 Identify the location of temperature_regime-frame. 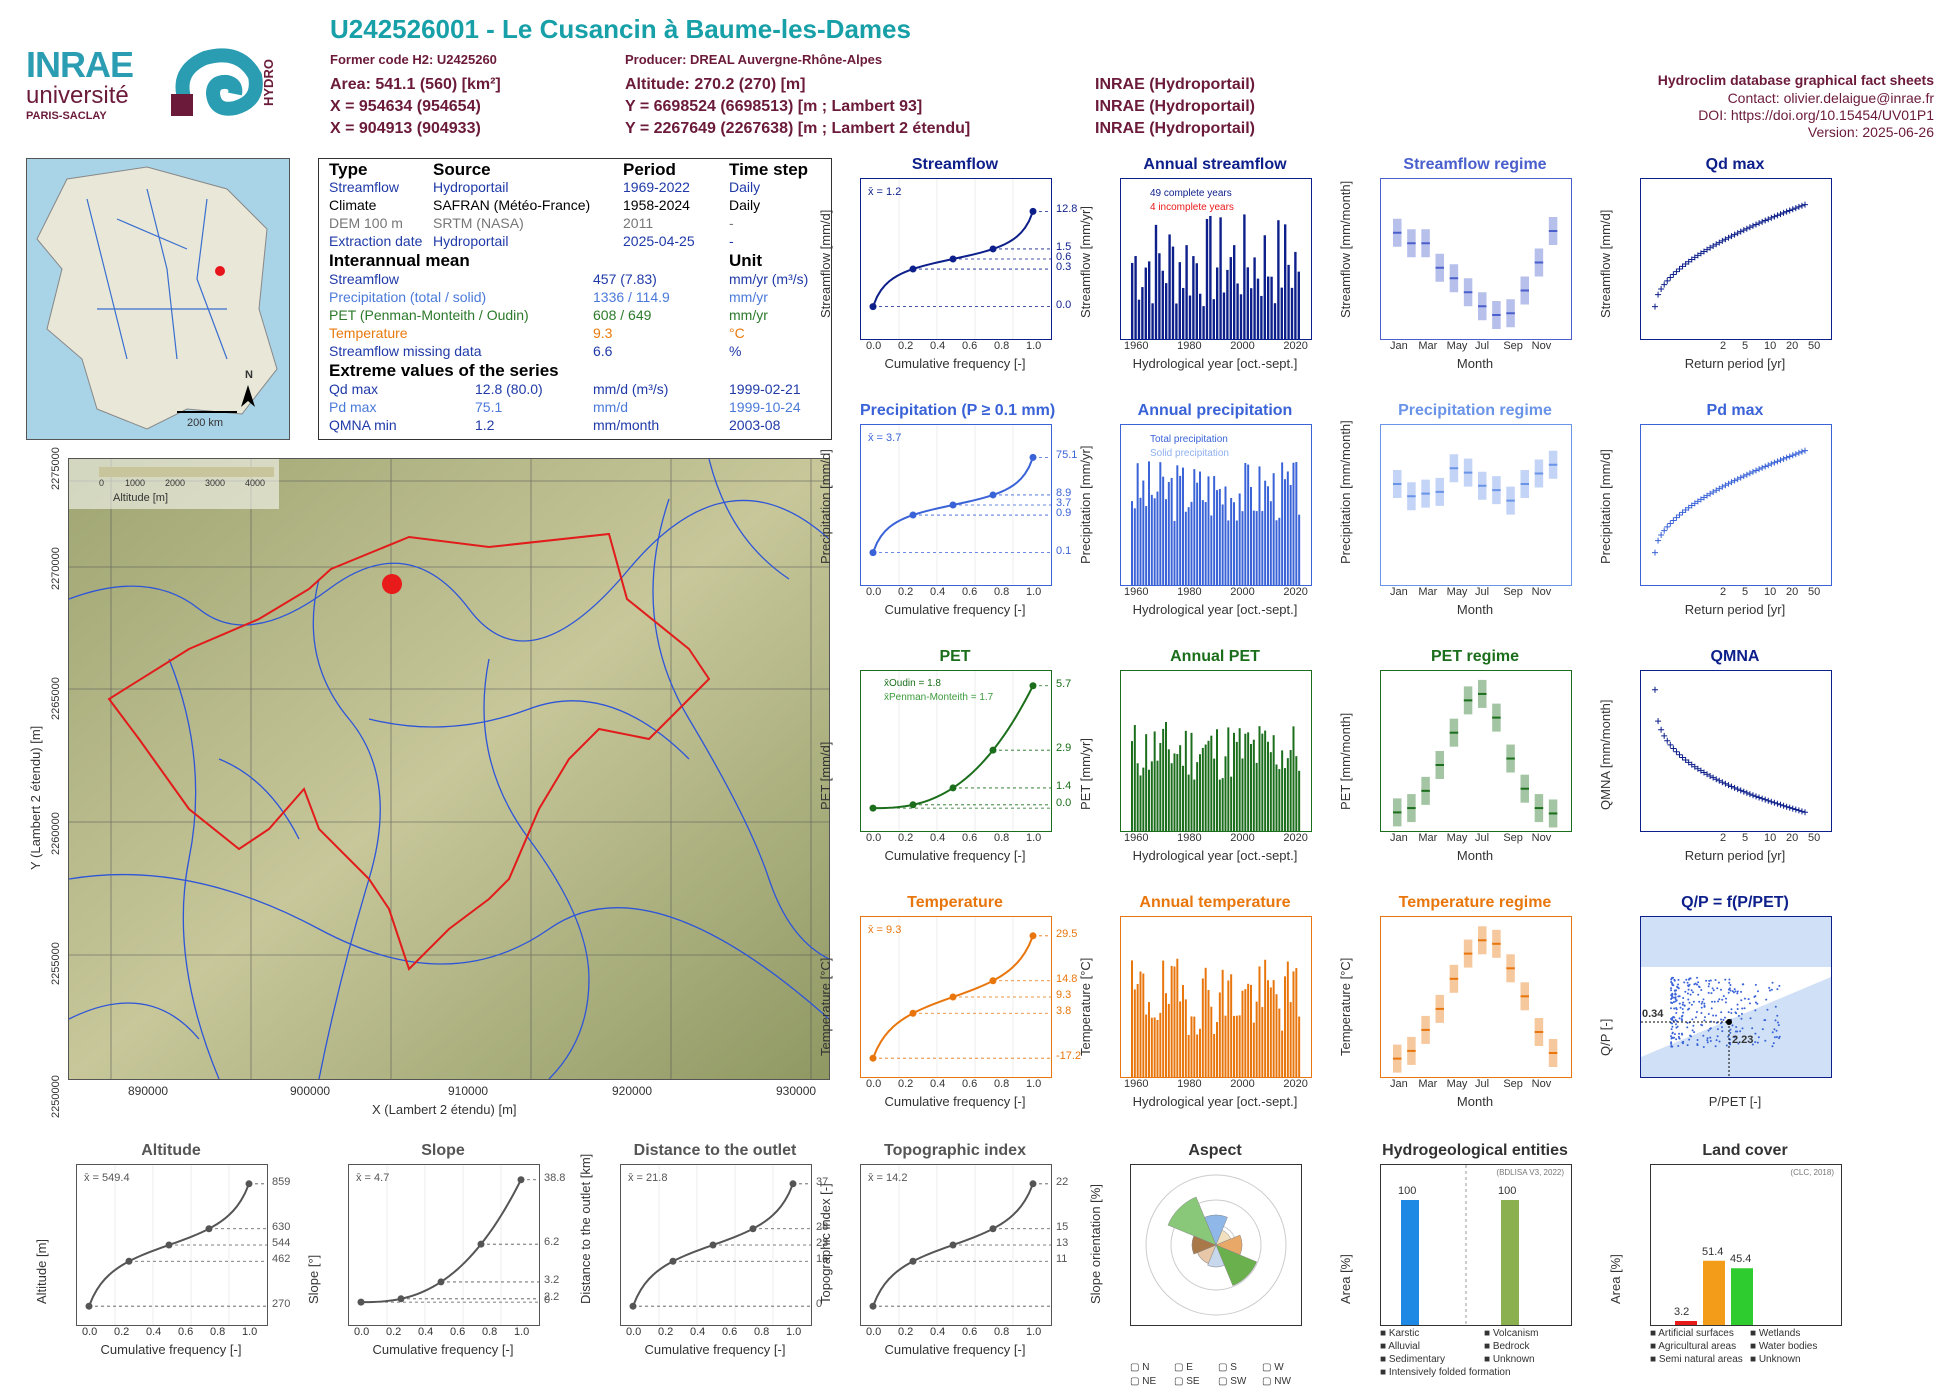
(1476, 997).